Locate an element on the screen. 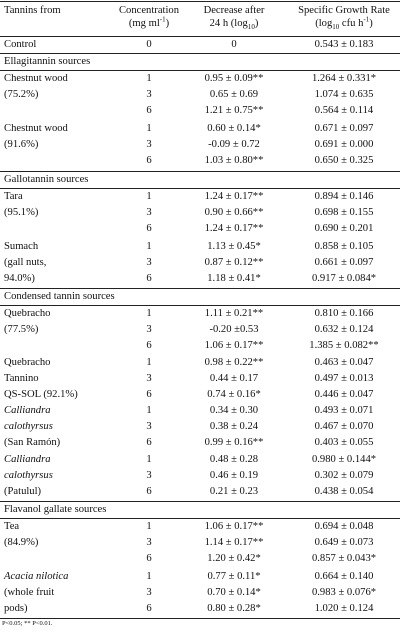 This screenshot has width=400, height=634. header-growth-rate: Specific Growth Rate (log10 cfu h-1) is located at coordinates (344, 18).